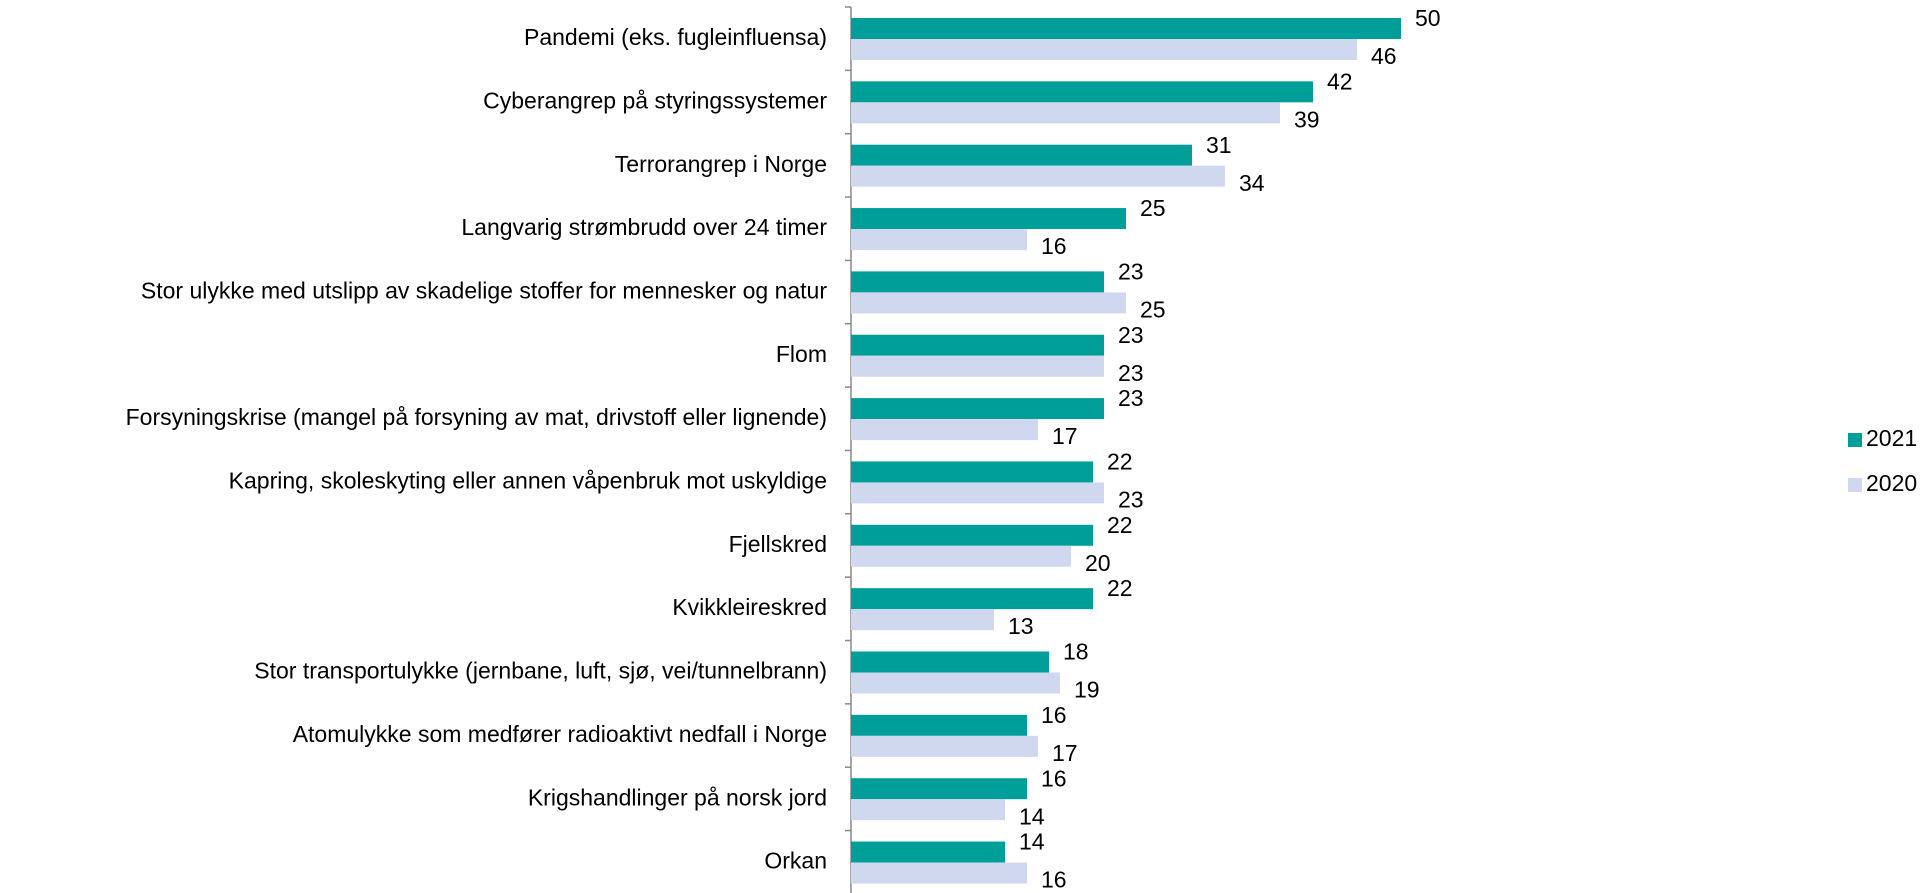  I want to click on value-label: 20, so click(1098, 563).